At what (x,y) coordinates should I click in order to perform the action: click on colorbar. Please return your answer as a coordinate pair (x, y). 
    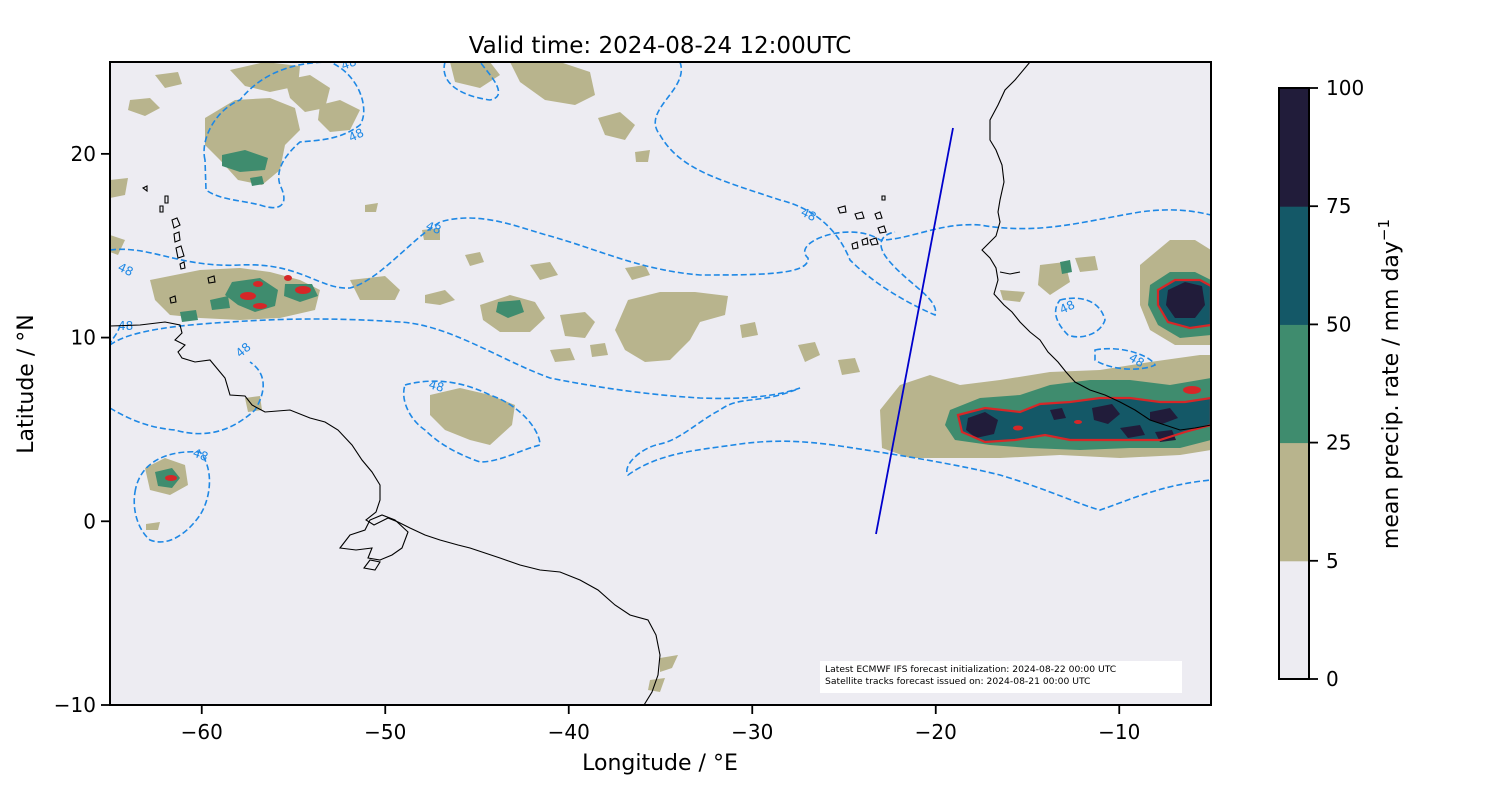
    Looking at the image, I should click on (1294, 384).